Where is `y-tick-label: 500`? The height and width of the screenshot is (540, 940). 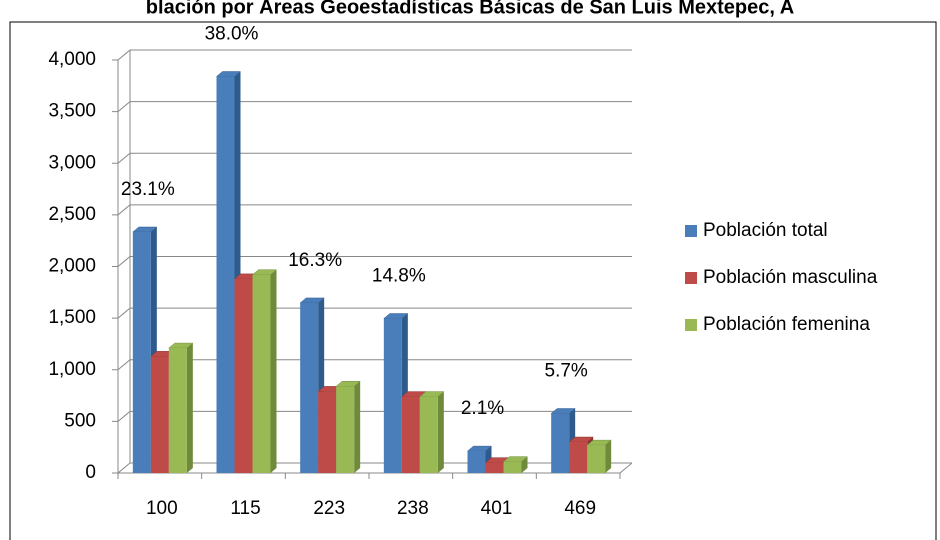
y-tick-label: 500 is located at coordinates (80, 420).